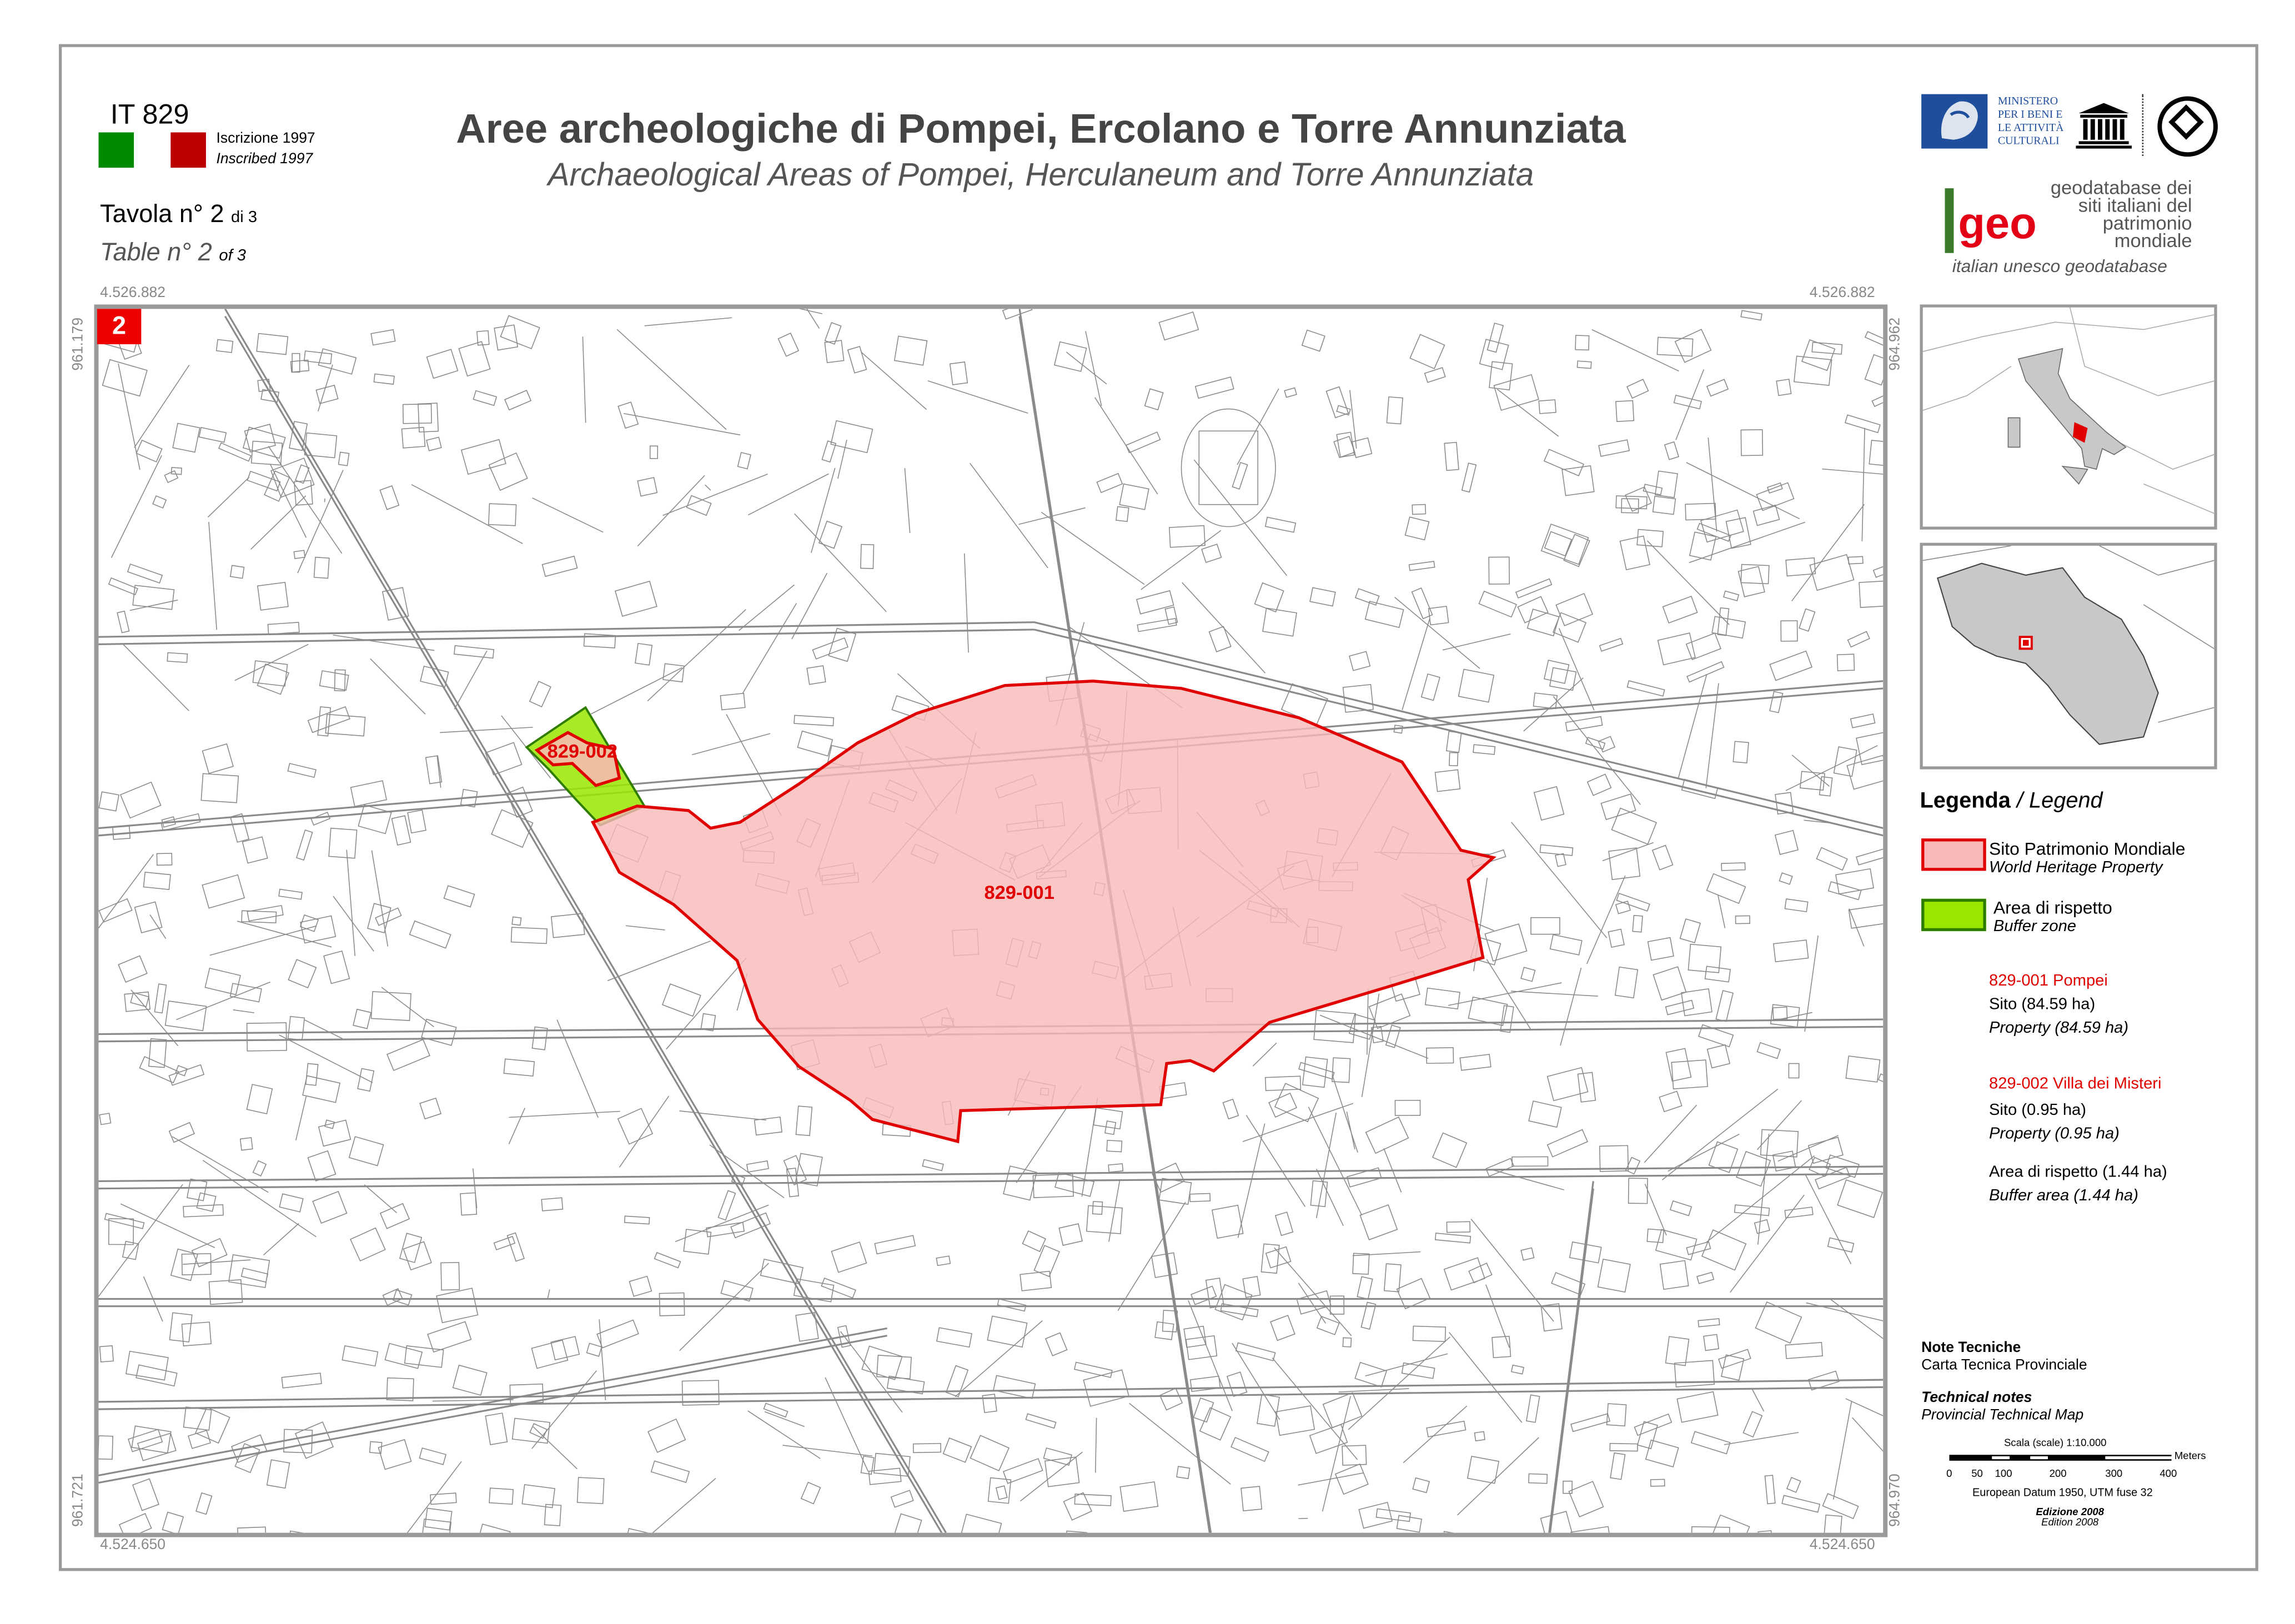 Image resolution: width=2295 pixels, height=1624 pixels. I want to click on component-site-en: Property (84.59 ha), so click(2058, 1028).